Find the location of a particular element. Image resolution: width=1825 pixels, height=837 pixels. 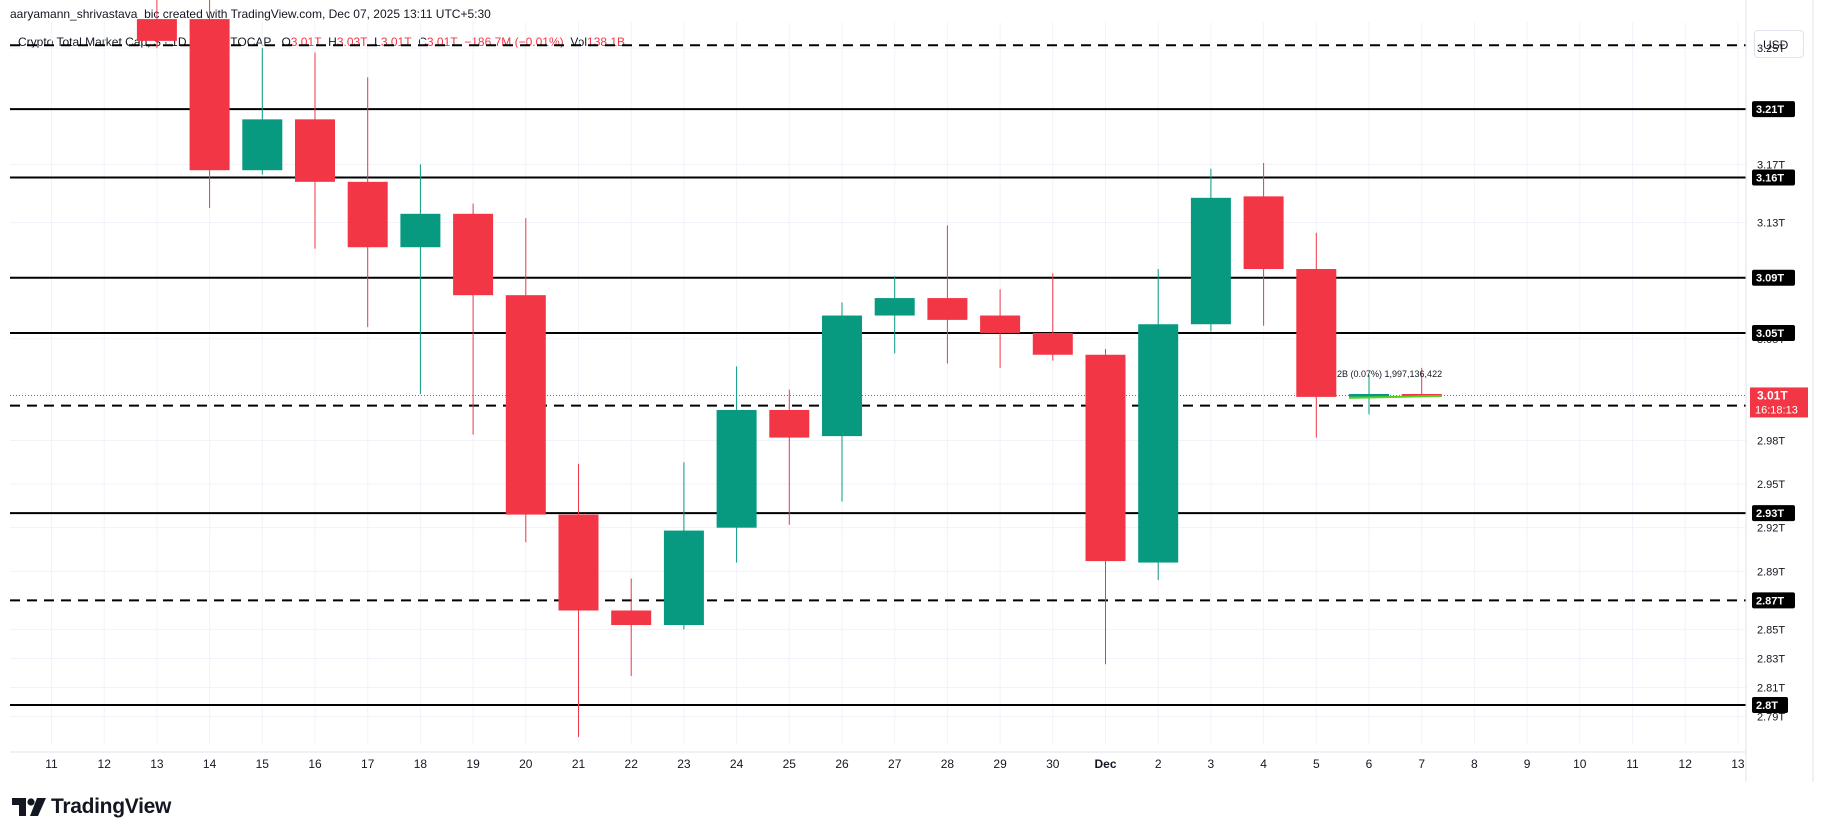

annotations: 2B (0.07%) 1,997,136,422 is located at coordinates (1389, 384).